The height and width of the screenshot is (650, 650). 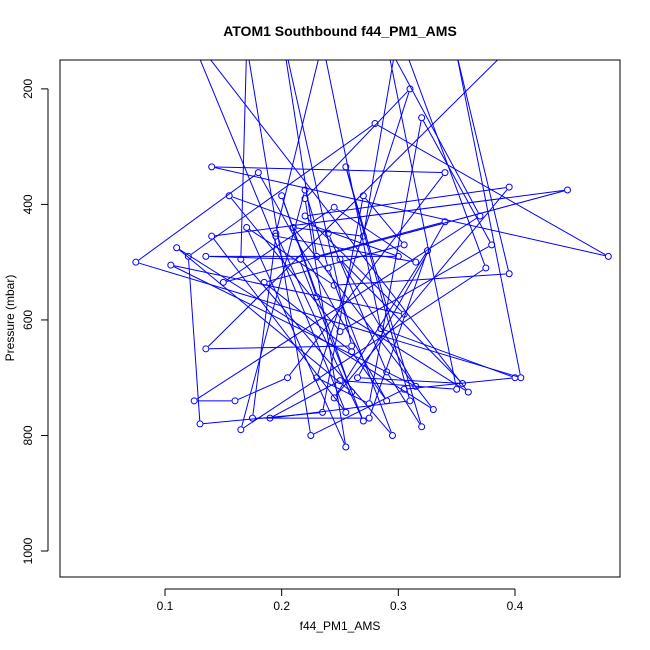 What do you see at coordinates (340, 626) in the screenshot?
I see `x-axis-label: f44_PM1_AMS` at bounding box center [340, 626].